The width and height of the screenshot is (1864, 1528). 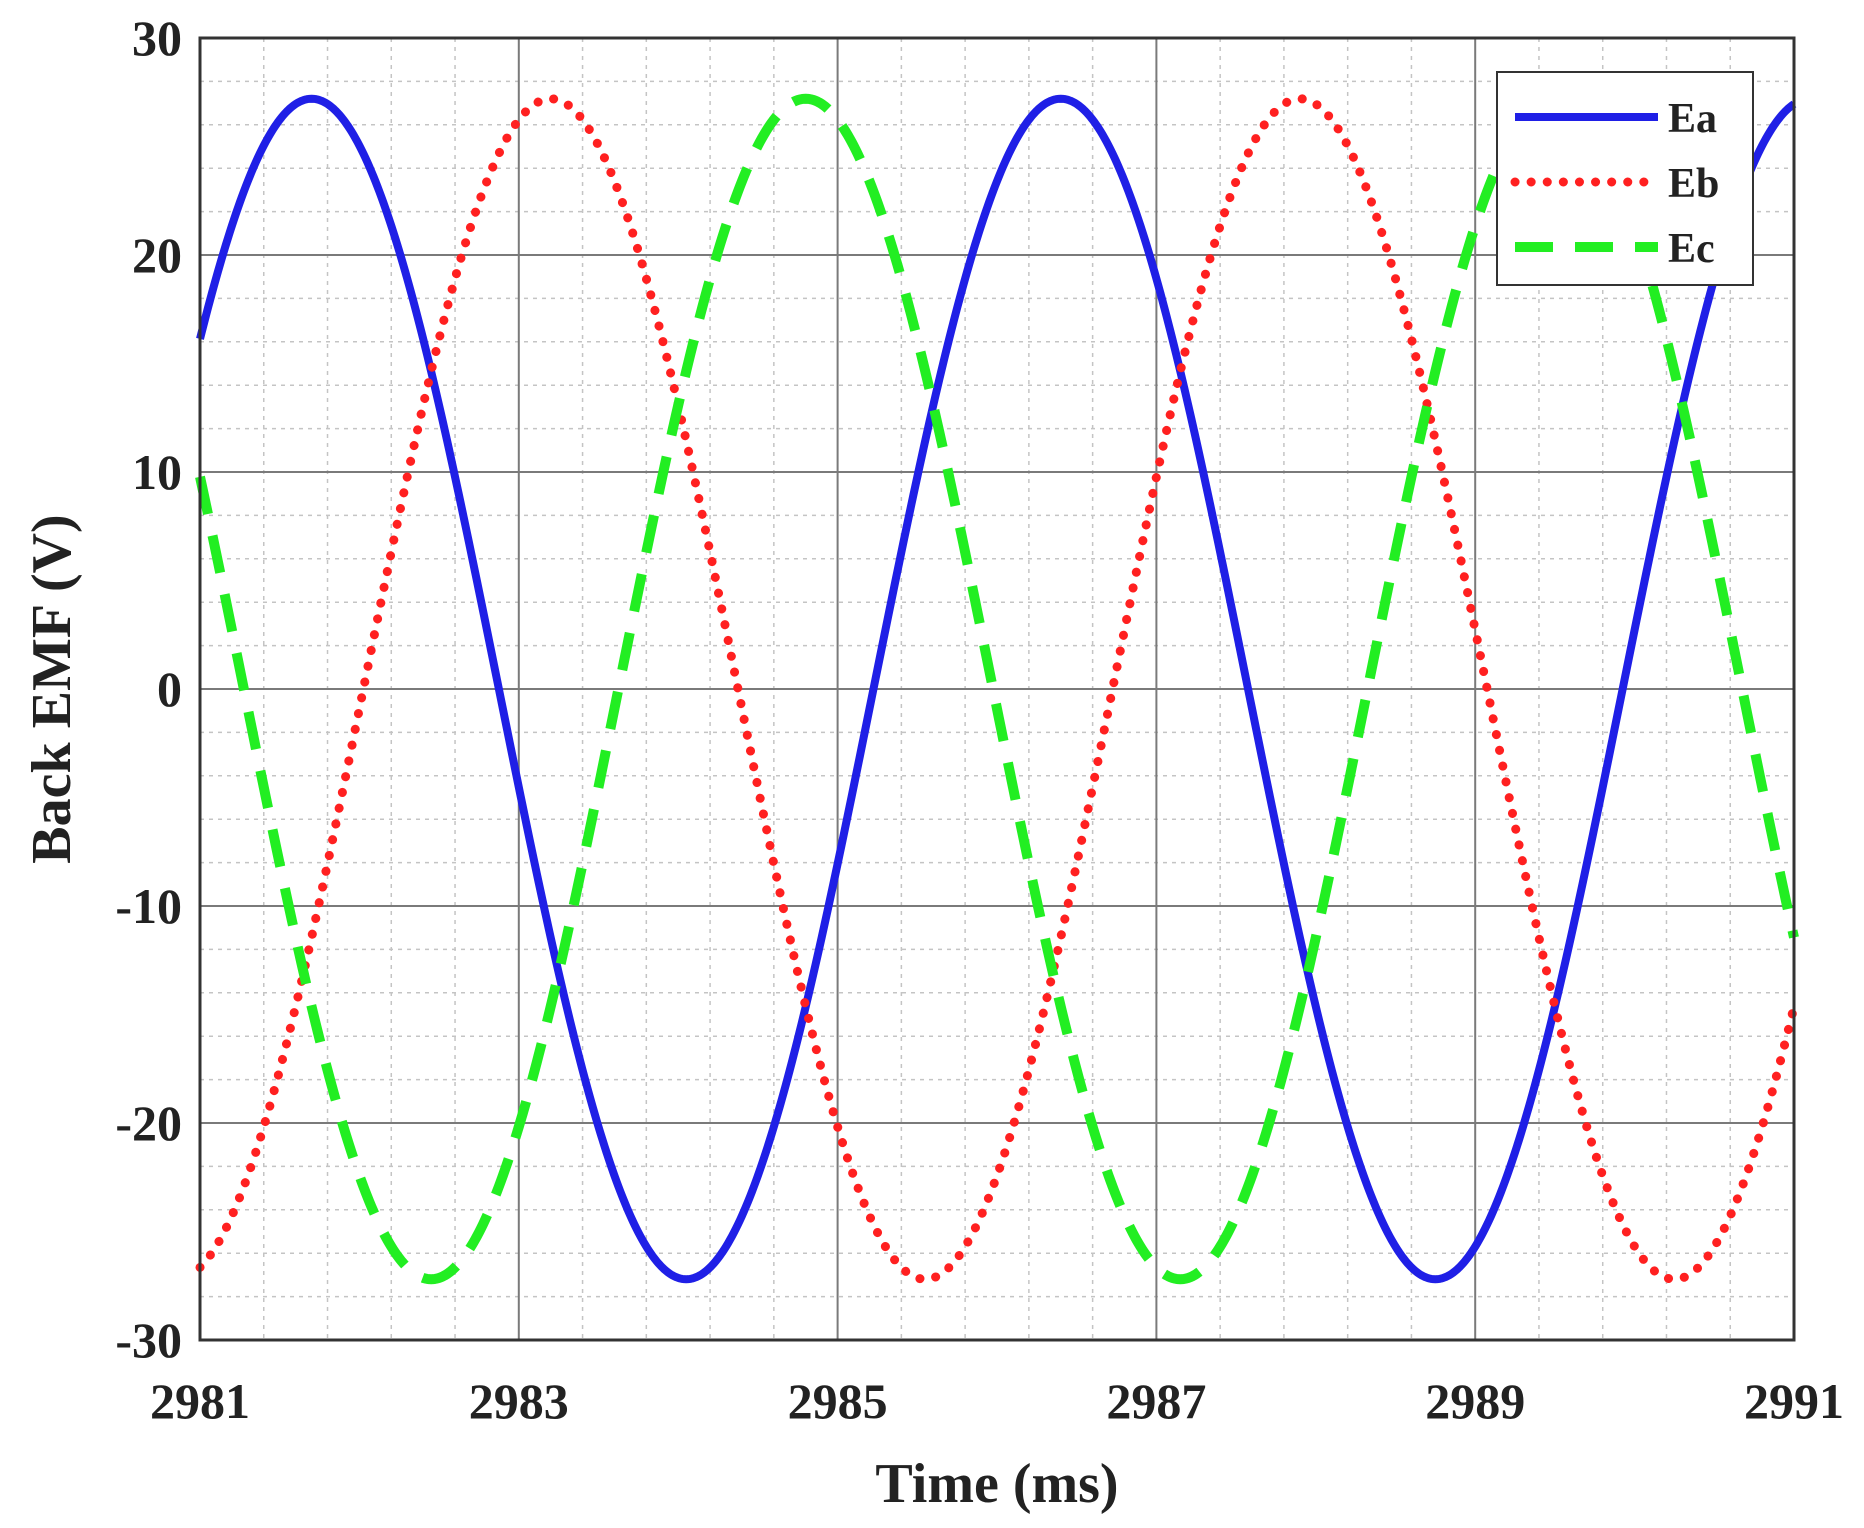 I want to click on y-tick-labels: -30 -20 -10 0 10 20 30, so click(x=148, y=689).